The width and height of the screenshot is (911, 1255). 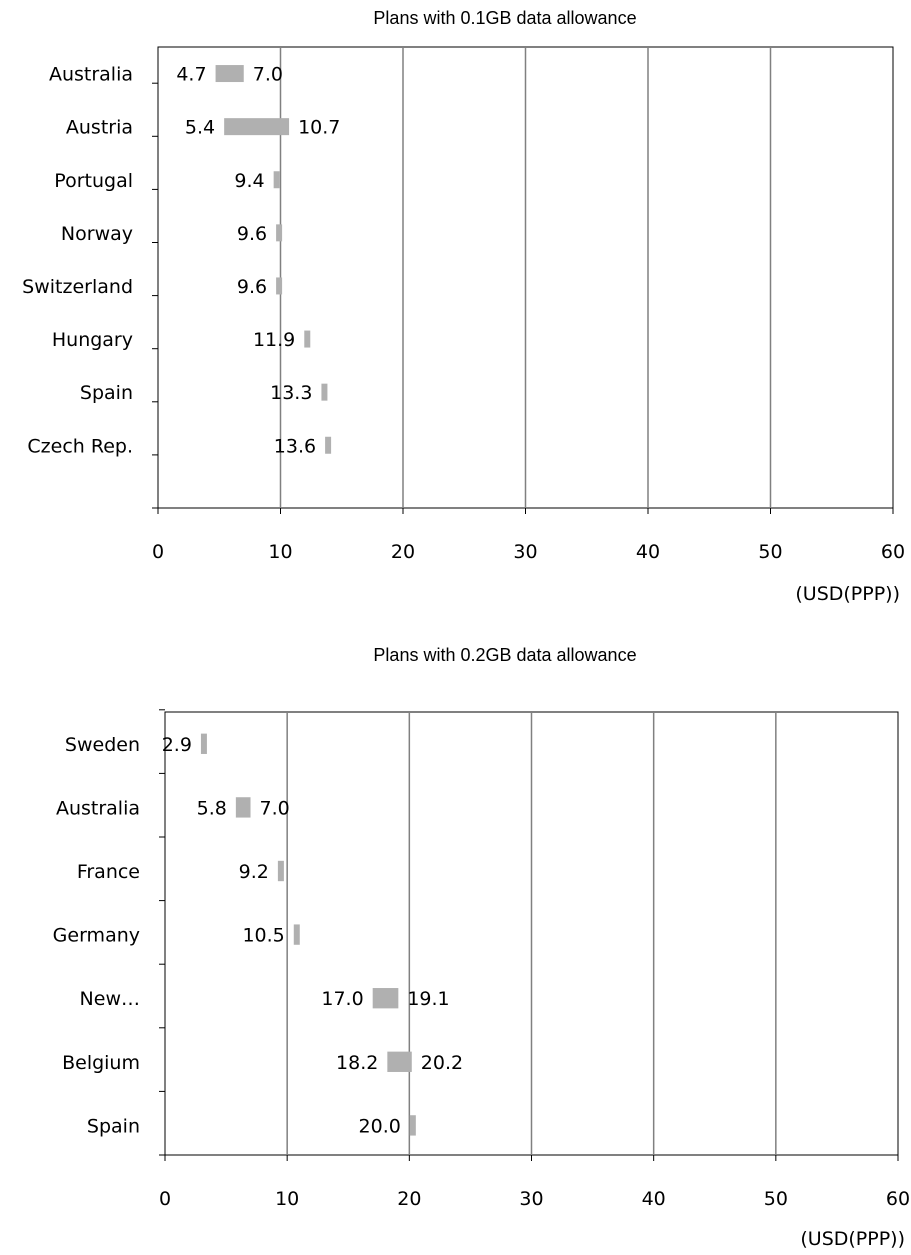 What do you see at coordinates (342, 999) in the screenshot?
I see `data-label-low: 17.0` at bounding box center [342, 999].